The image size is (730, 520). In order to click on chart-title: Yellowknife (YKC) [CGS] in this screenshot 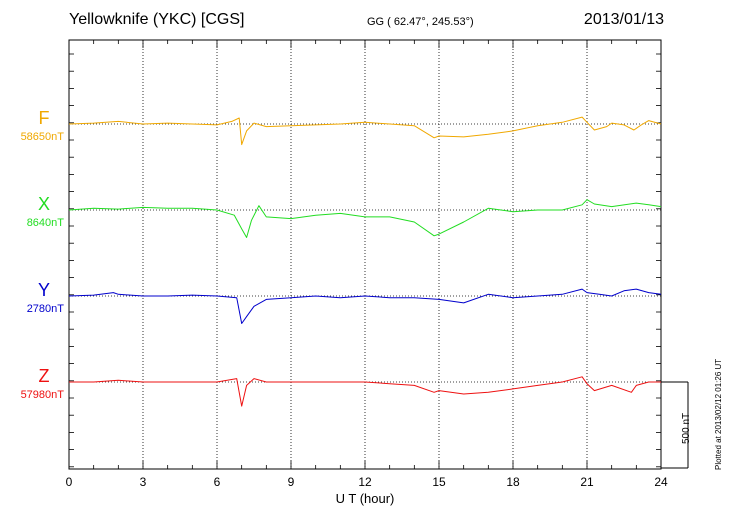, I will do `click(157, 19)`.